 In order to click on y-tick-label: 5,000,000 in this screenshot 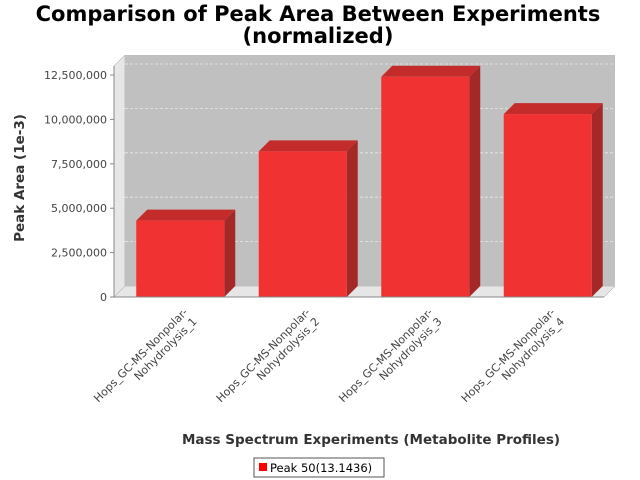, I will do `click(79, 208)`.